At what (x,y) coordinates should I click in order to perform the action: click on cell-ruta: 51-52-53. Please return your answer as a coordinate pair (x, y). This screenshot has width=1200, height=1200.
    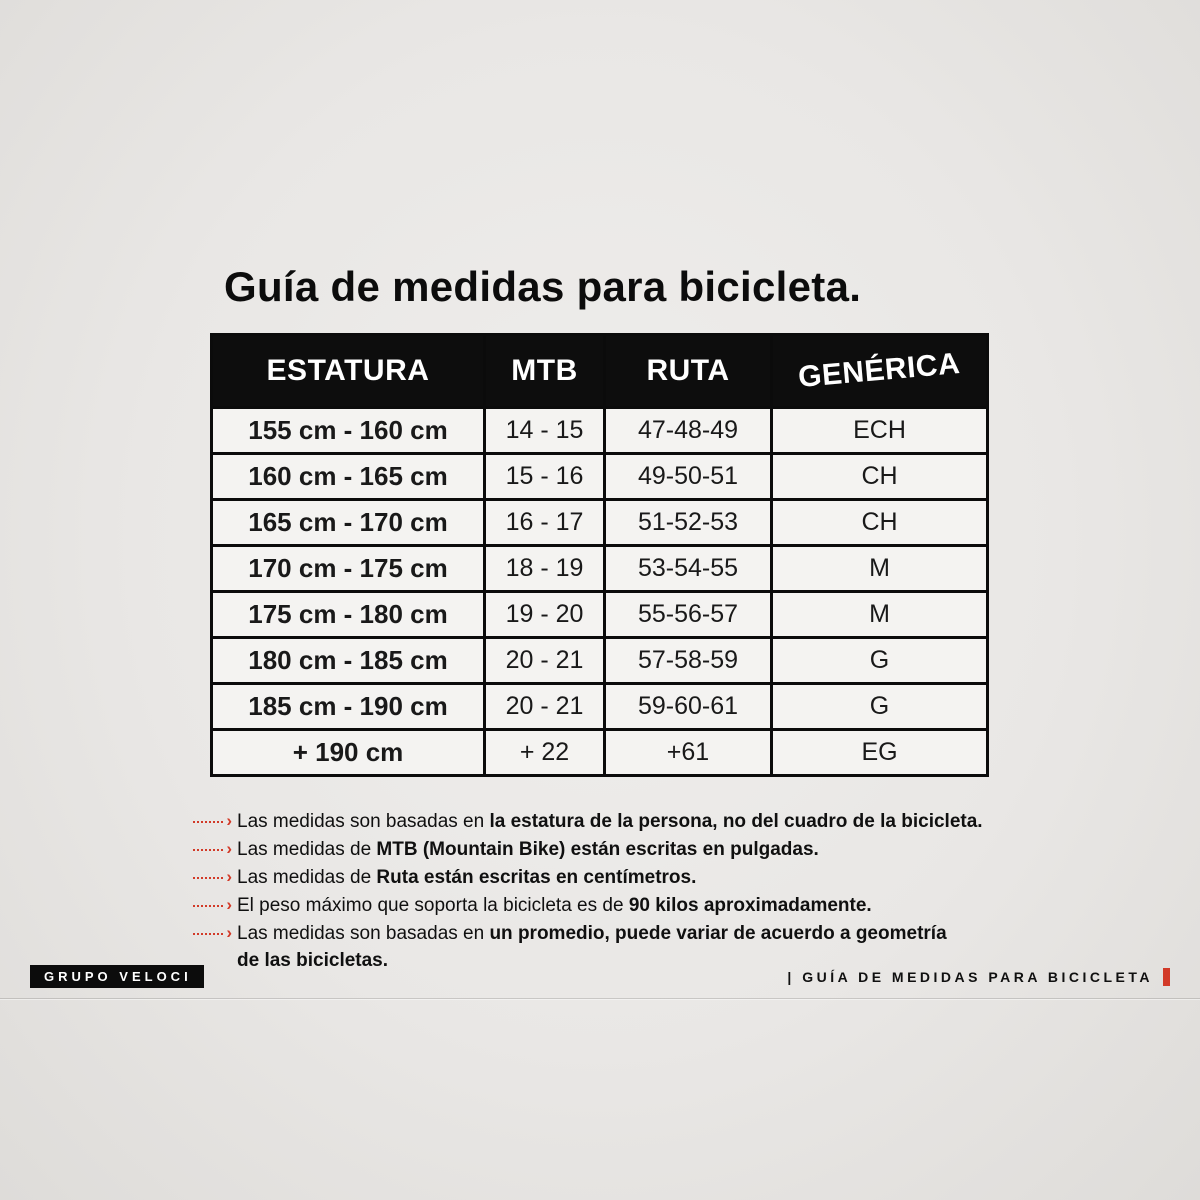
    Looking at the image, I should click on (688, 522).